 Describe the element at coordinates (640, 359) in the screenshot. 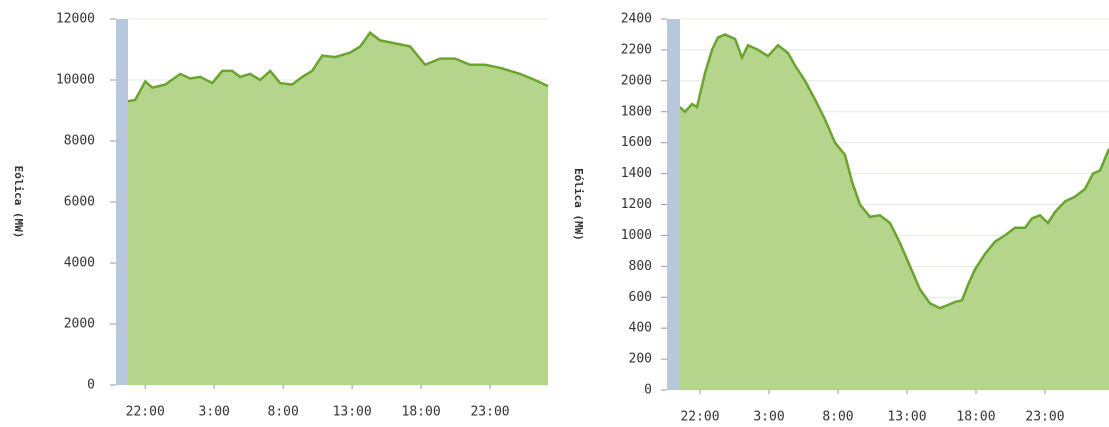

I see `y-tick-label: 200` at that location.